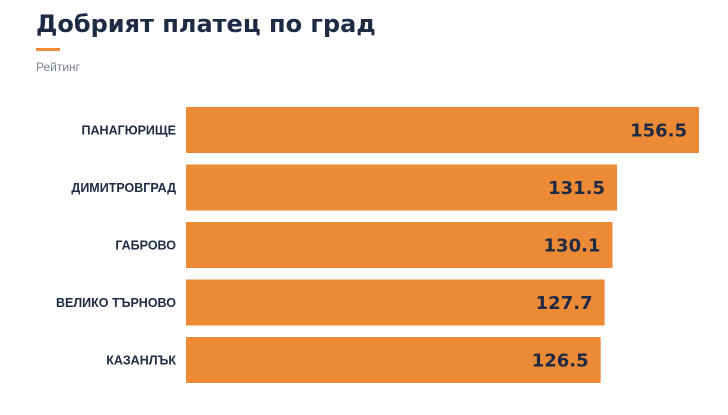  I want to click on value-label: 131.5, so click(576, 188).